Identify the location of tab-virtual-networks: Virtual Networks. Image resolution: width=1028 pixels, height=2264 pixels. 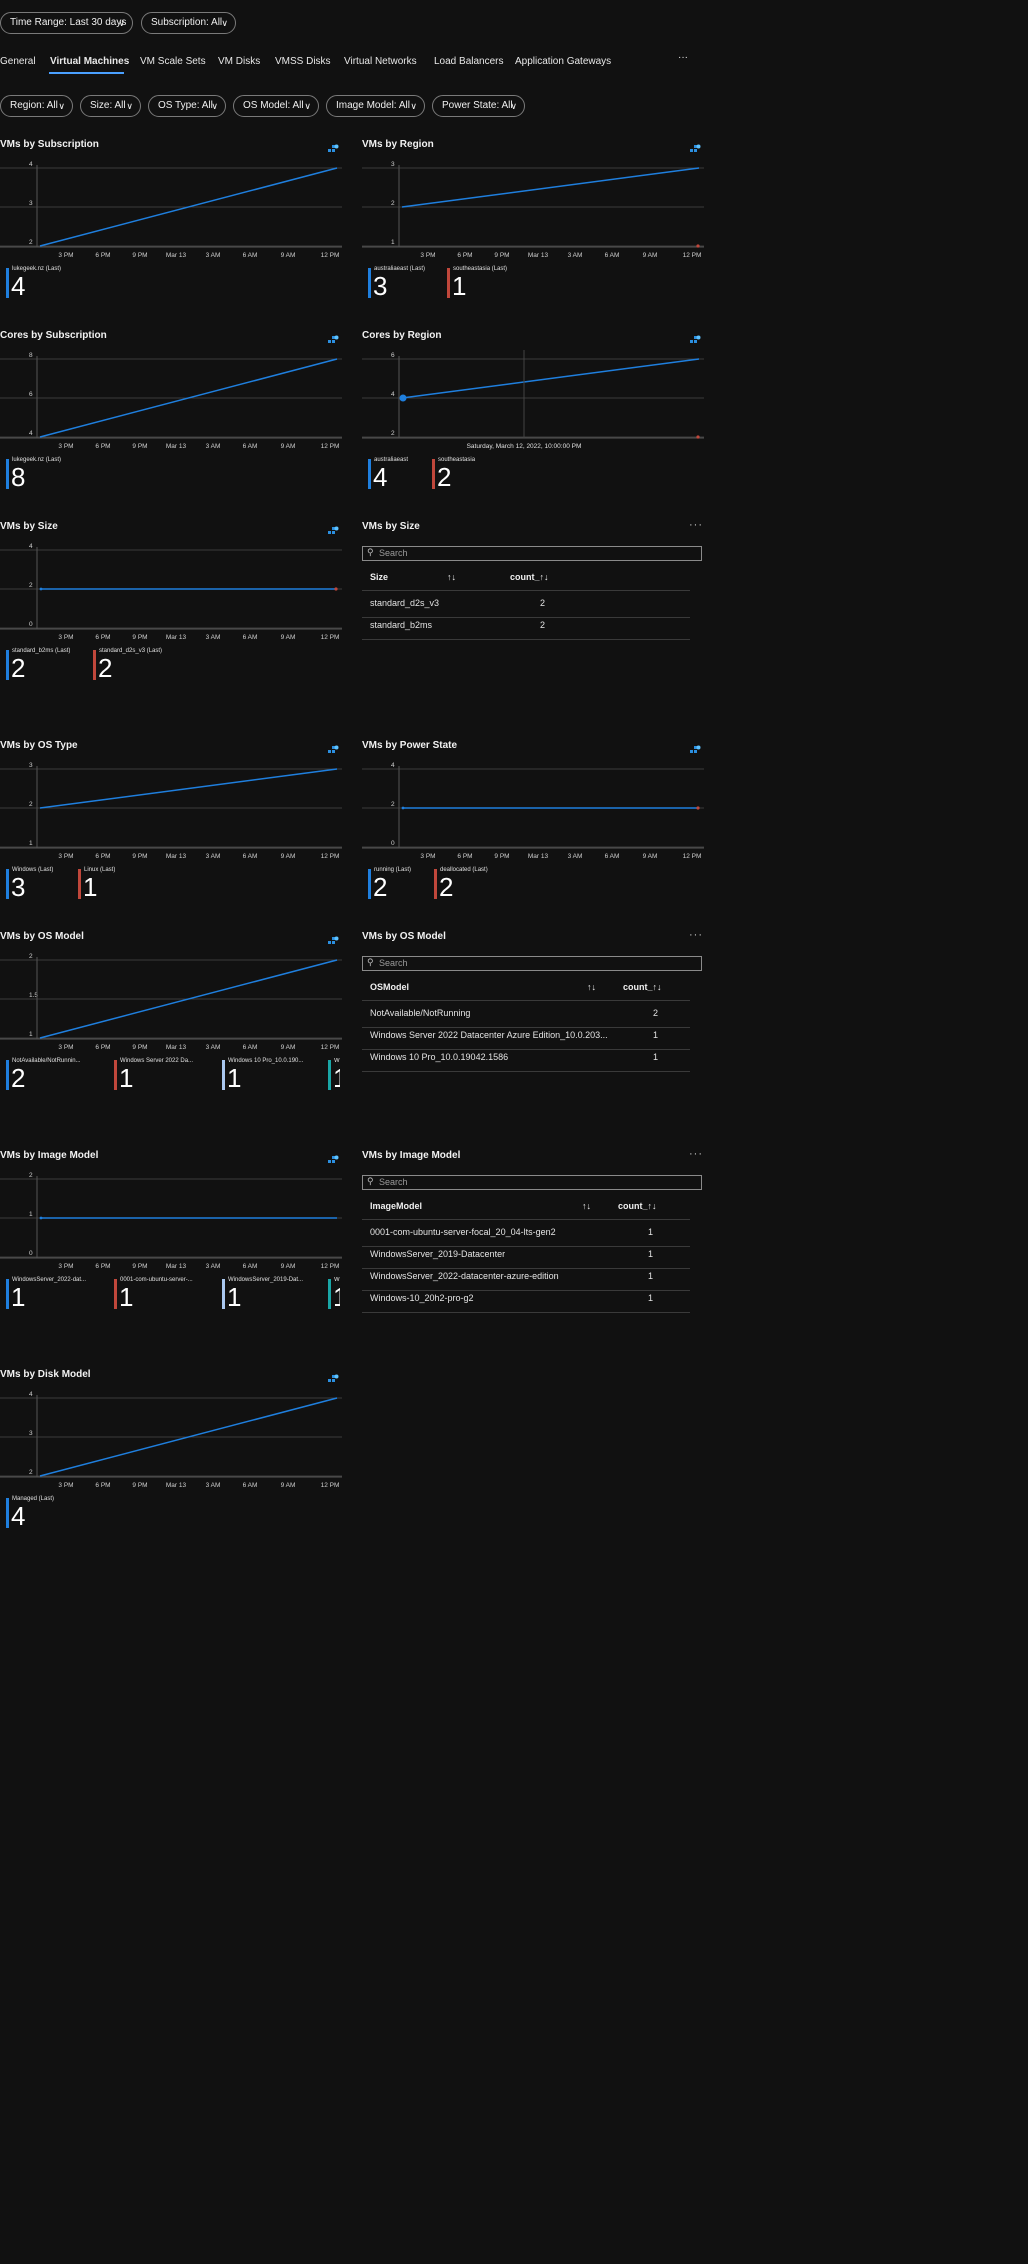
(380, 61).